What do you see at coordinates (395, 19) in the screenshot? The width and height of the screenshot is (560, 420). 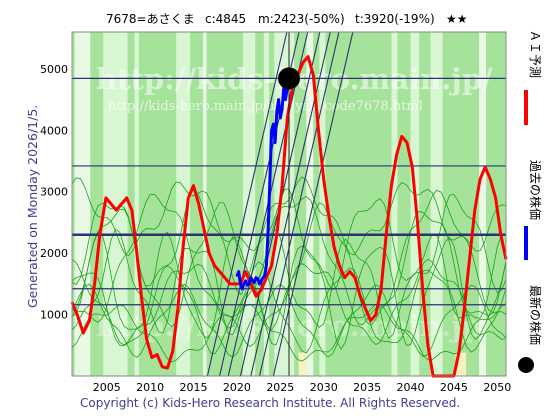 I see `chart-header-target: t:3920(-19%)` at bounding box center [395, 19].